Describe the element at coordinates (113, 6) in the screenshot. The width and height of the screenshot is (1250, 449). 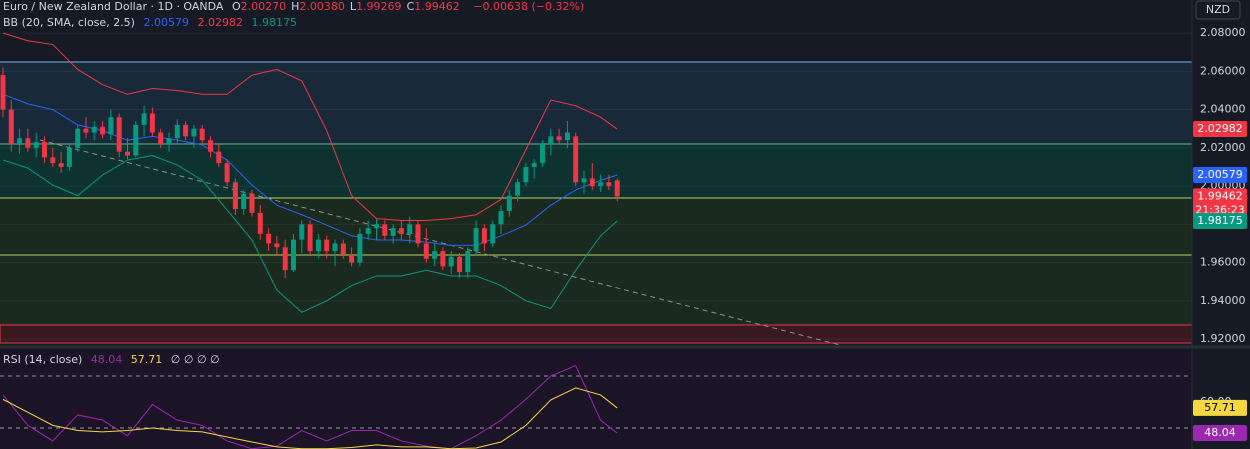
I see `symbol: Euro / New Zealand Dollar · 1D · OANDA` at that location.